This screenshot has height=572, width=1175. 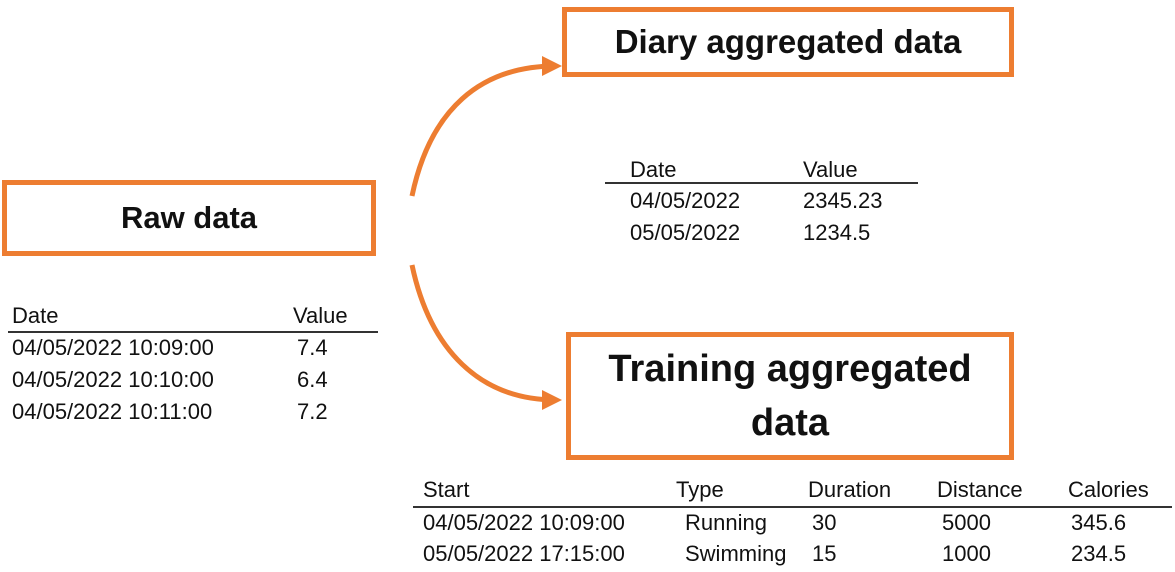 What do you see at coordinates (685, 200) in the screenshot?
I see `table-cell: 04/05/2022` at bounding box center [685, 200].